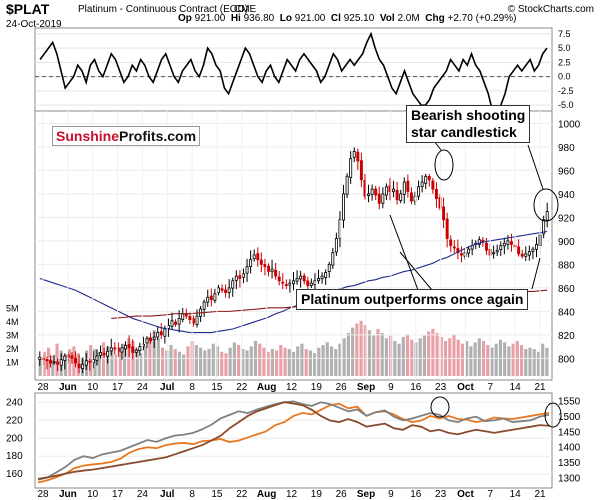  I want to click on x-tick-label: 19, so click(317, 387).